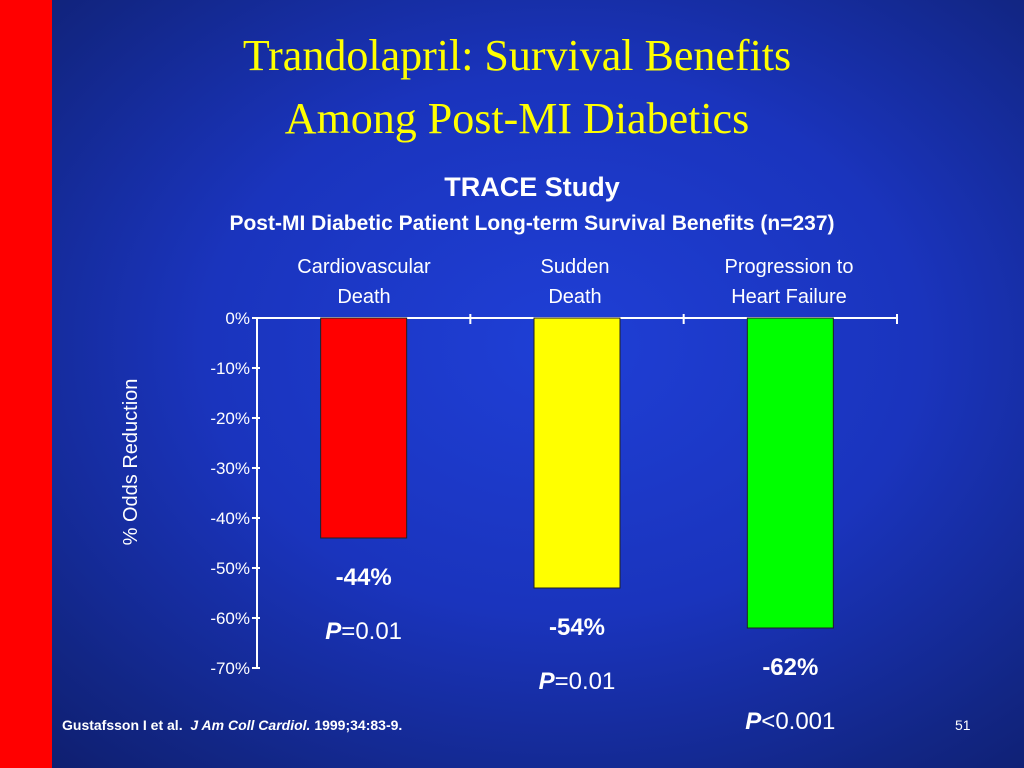  What do you see at coordinates (789, 282) in the screenshot?
I see `category-label-progression-heart-failure: Progression to Heart Failure` at bounding box center [789, 282].